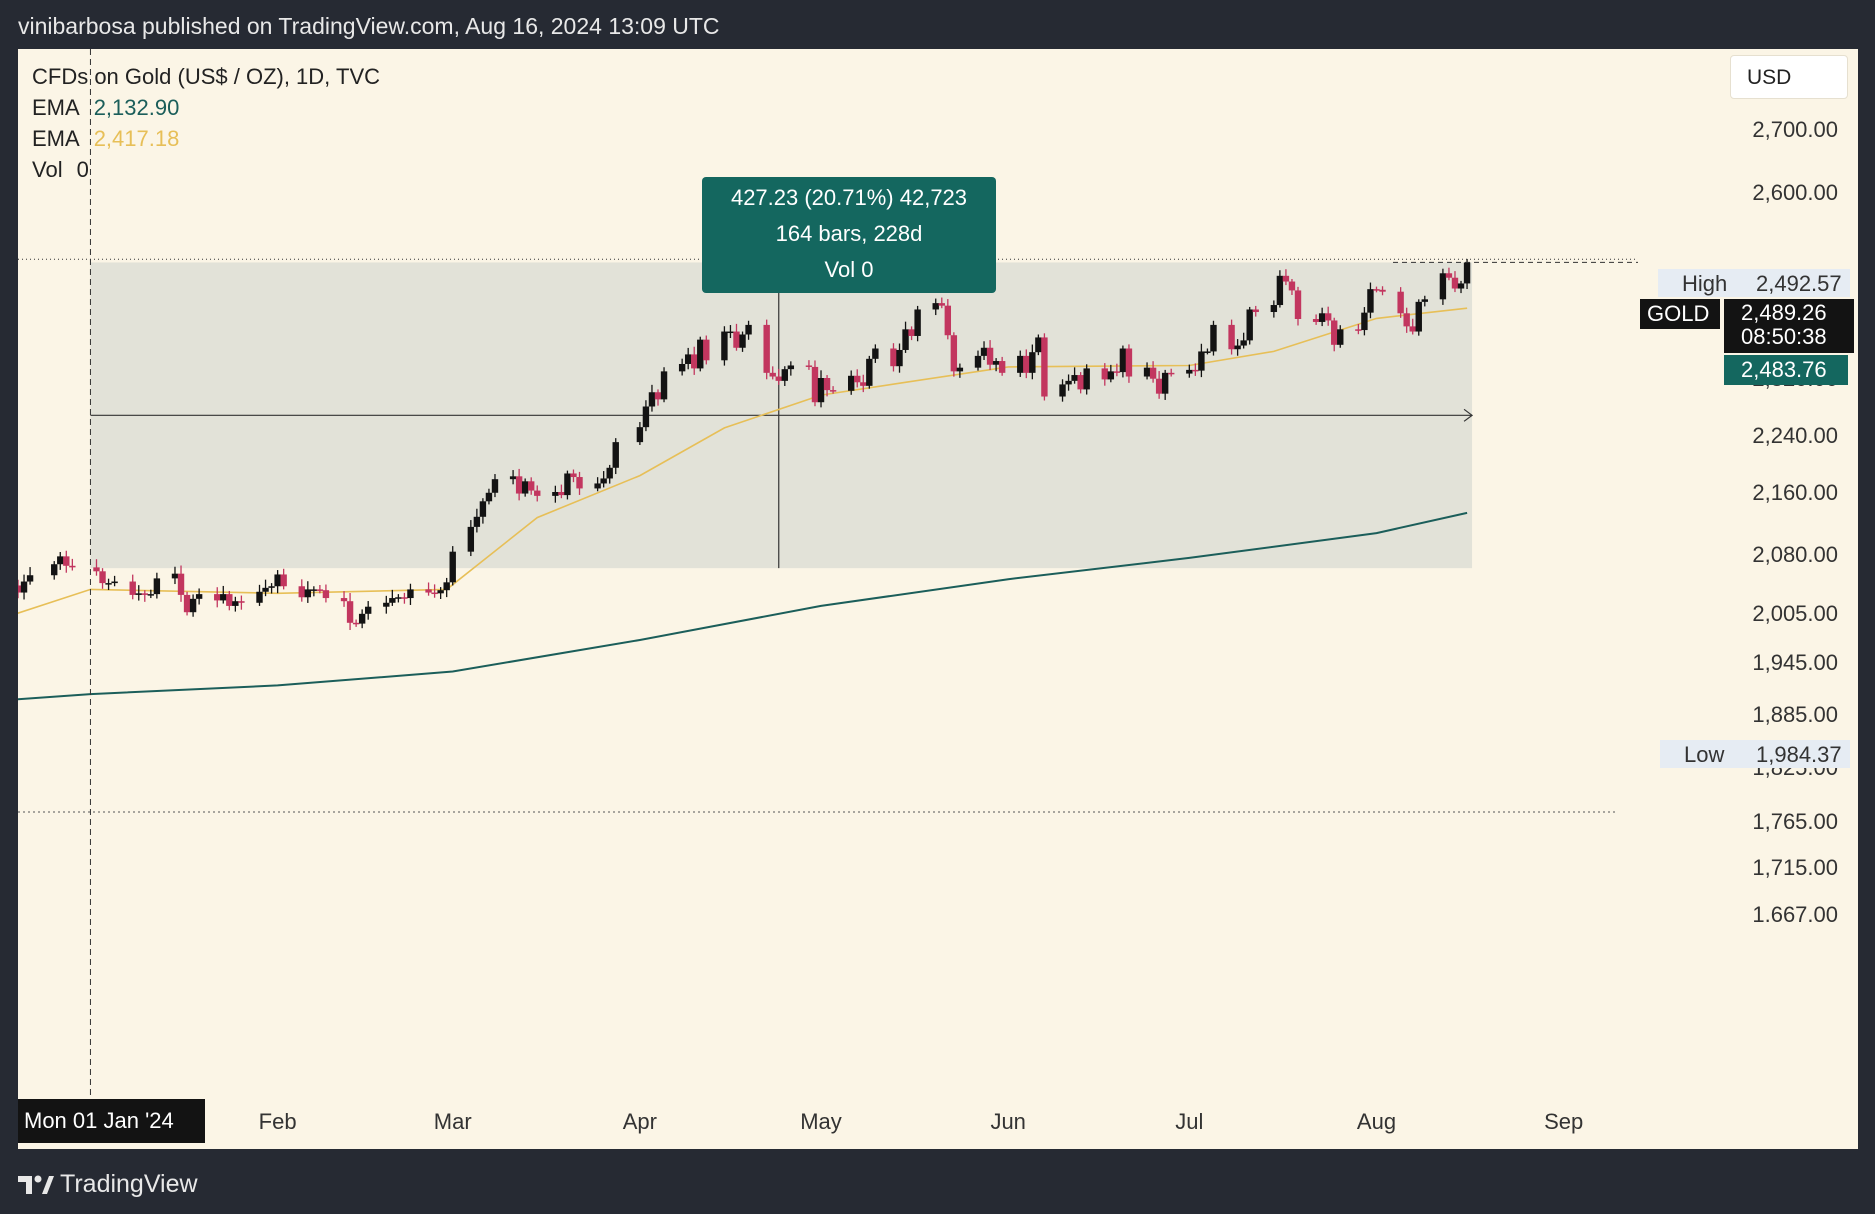 The width and height of the screenshot is (1875, 1214). Describe the element at coordinates (849, 197) in the screenshot. I see `measure-line-1: 427.23 (20.71%) 42,723` at that location.